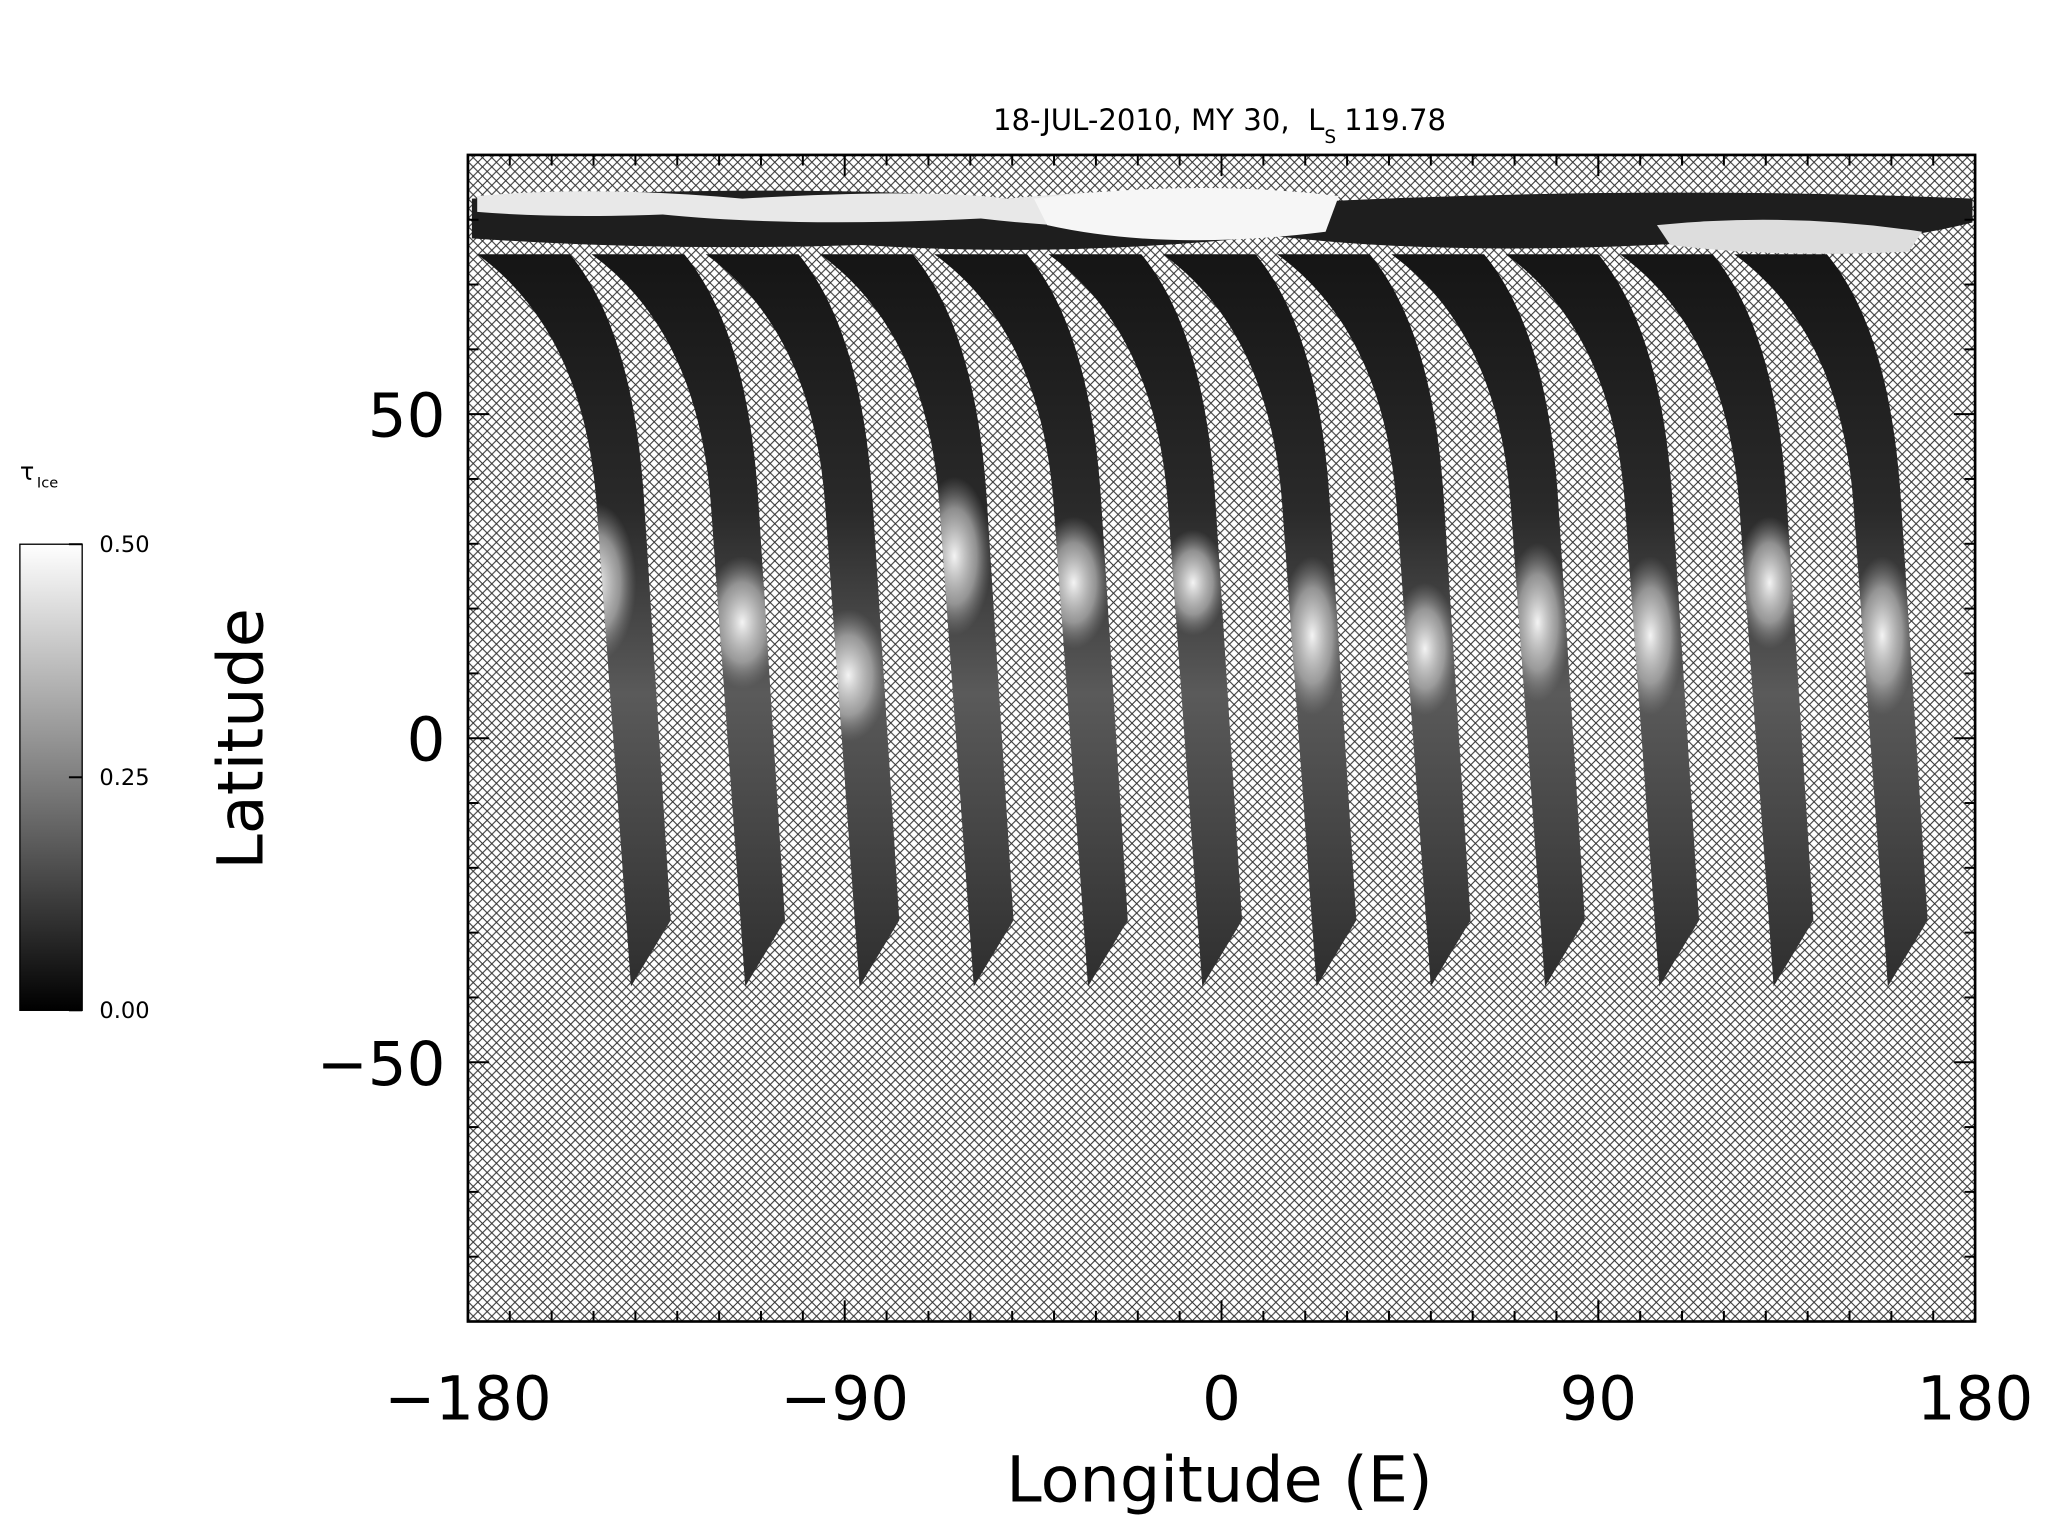 The height and width of the screenshot is (1536, 2048). I want to click on colorbar-label-subscript: Ice, so click(47, 482).